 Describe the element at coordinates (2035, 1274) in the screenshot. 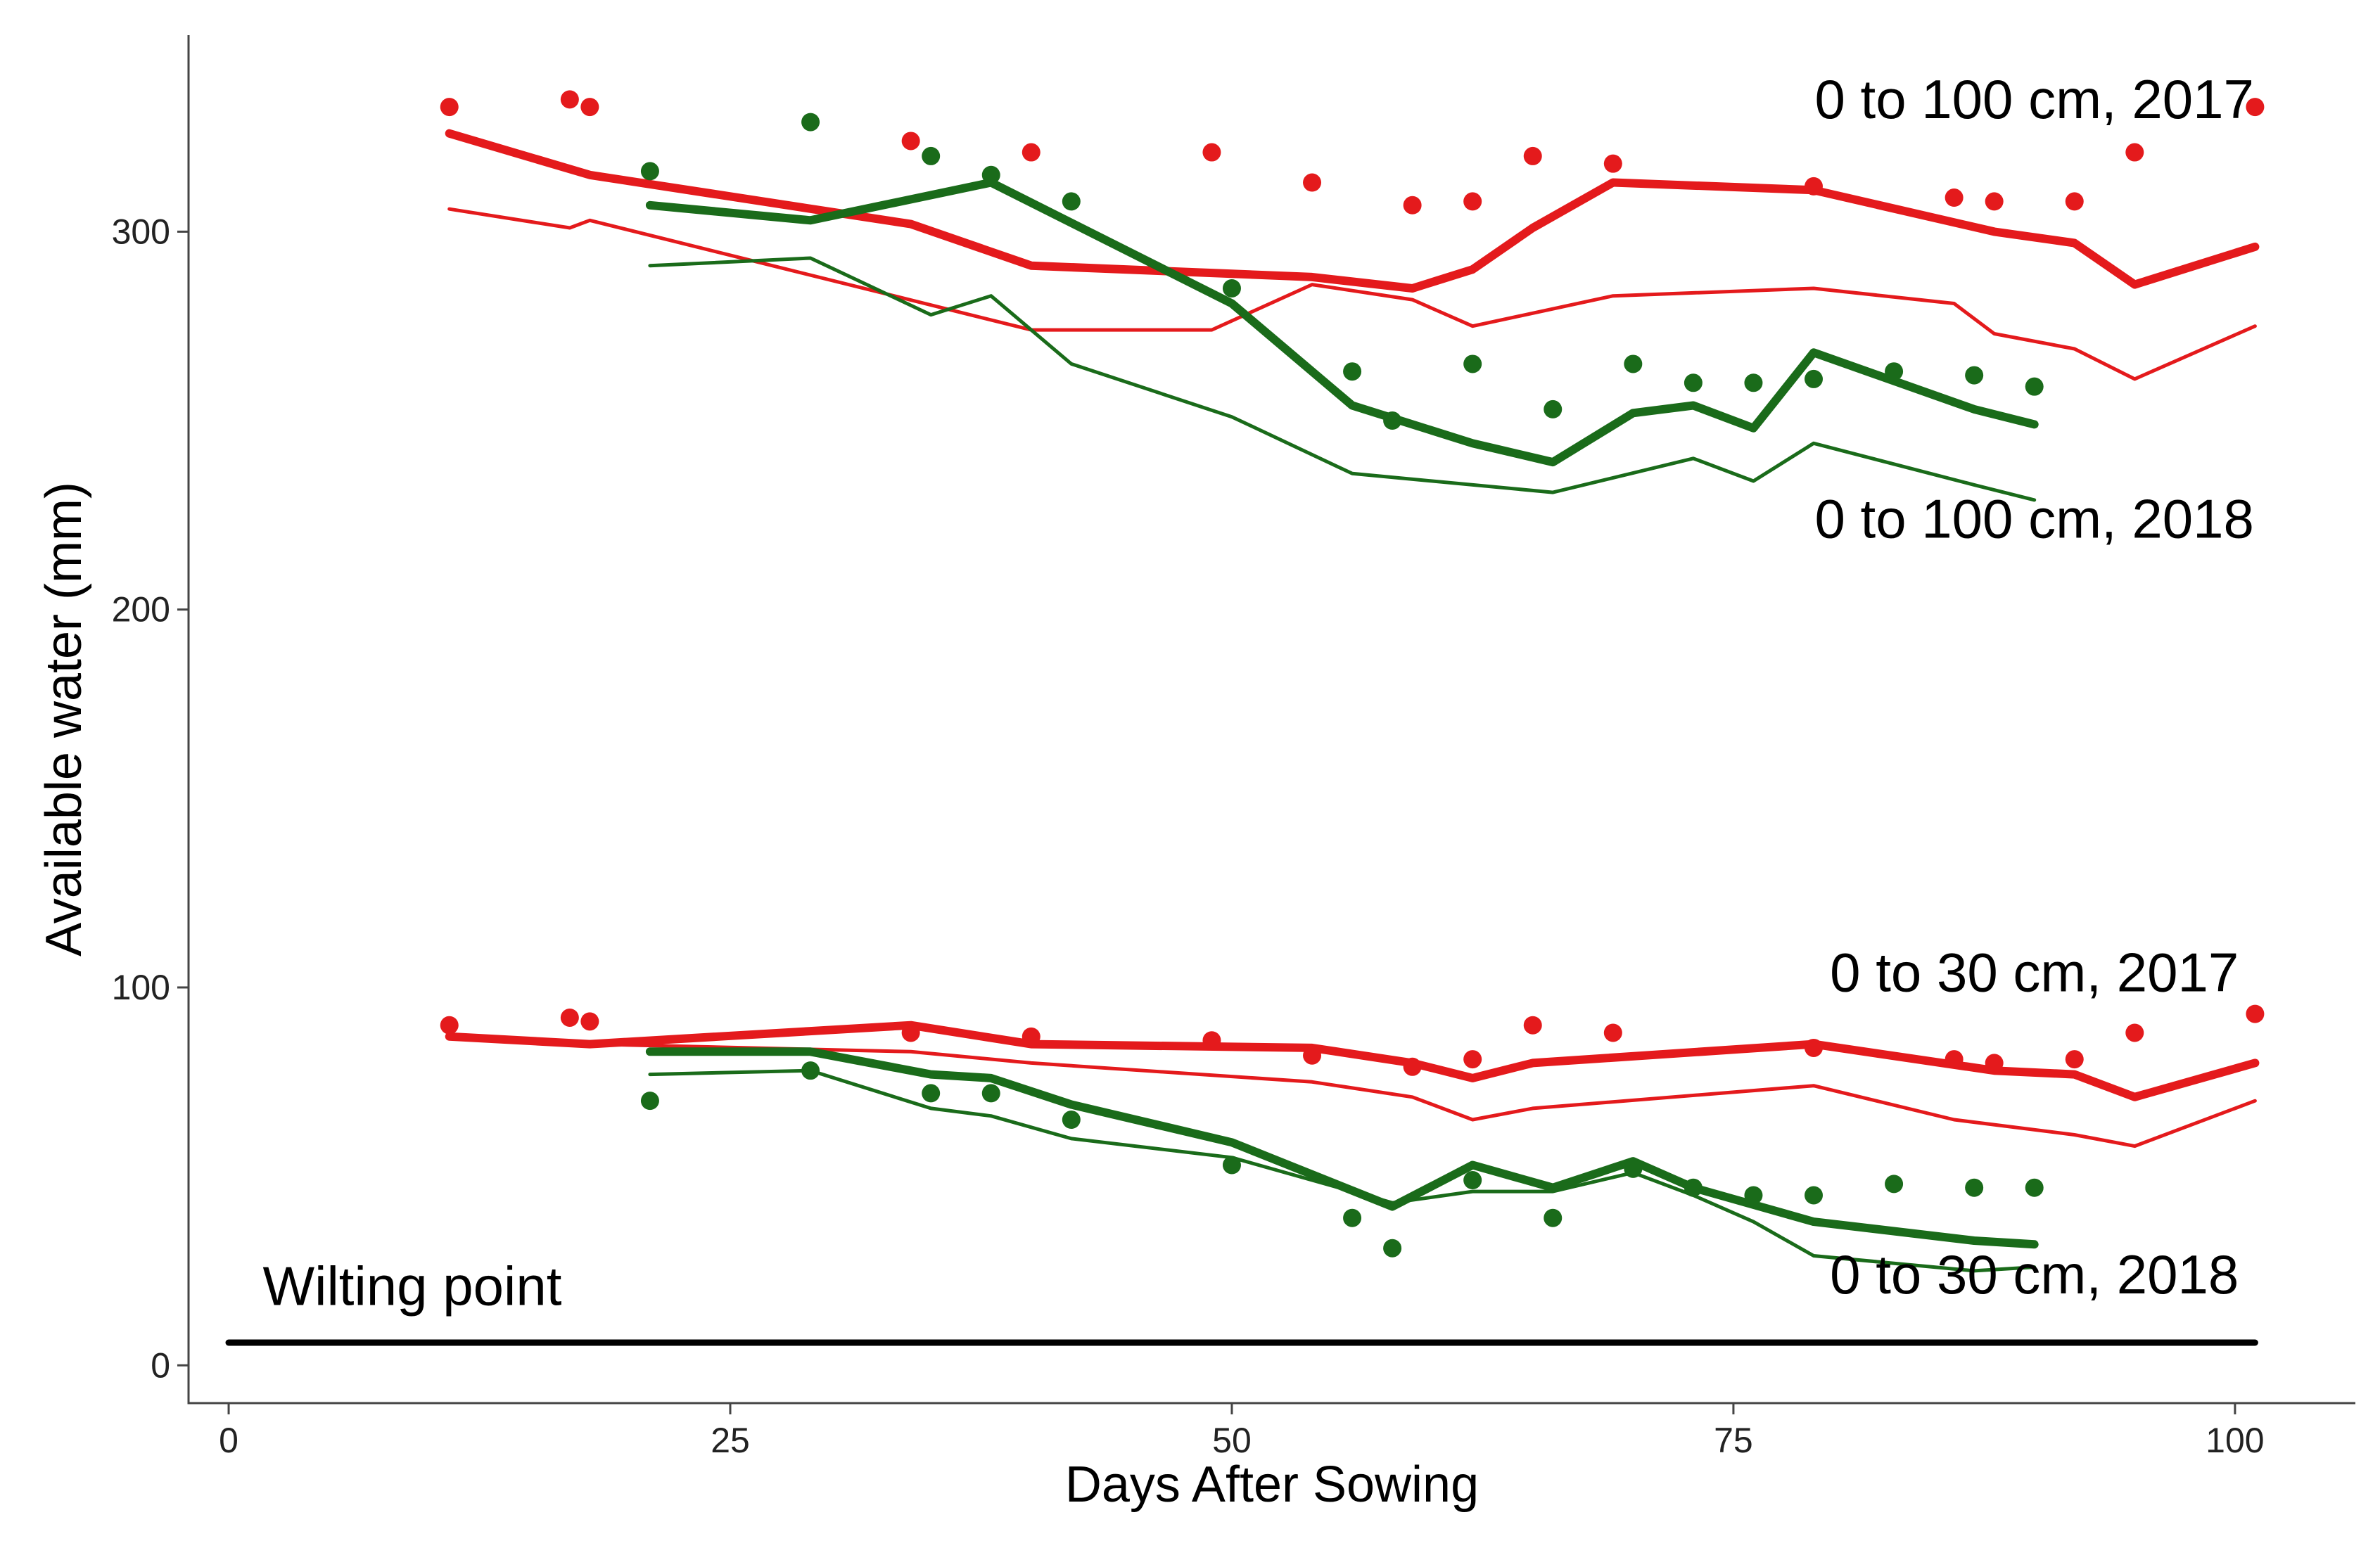

I see `annotation-0-to-30-cm-2018: 0 to 30 cm, 2018` at that location.